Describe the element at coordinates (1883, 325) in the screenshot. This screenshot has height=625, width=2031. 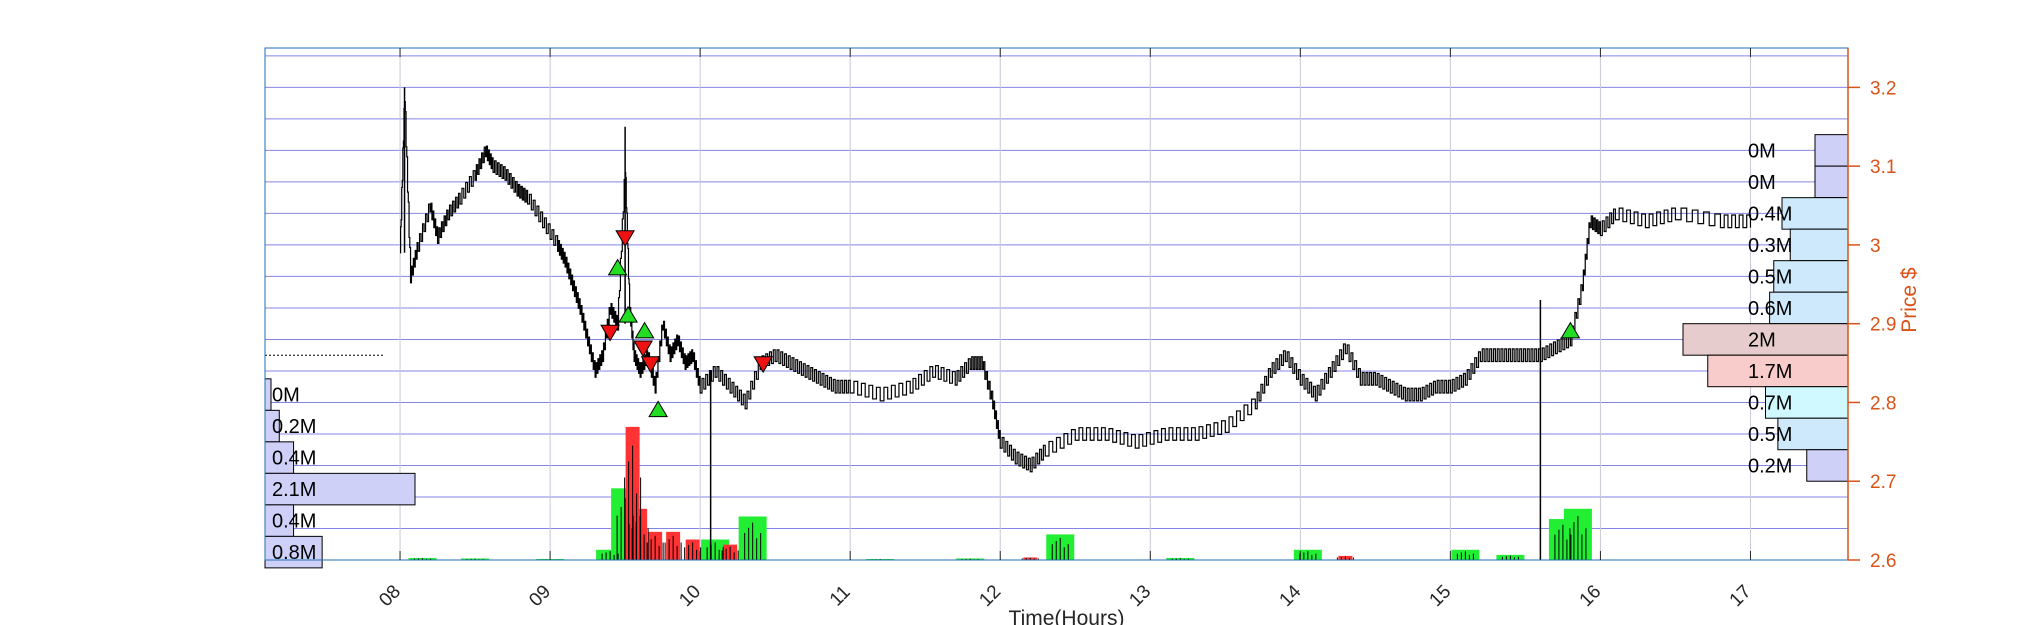
I see `y-tick-label: 2.9` at that location.